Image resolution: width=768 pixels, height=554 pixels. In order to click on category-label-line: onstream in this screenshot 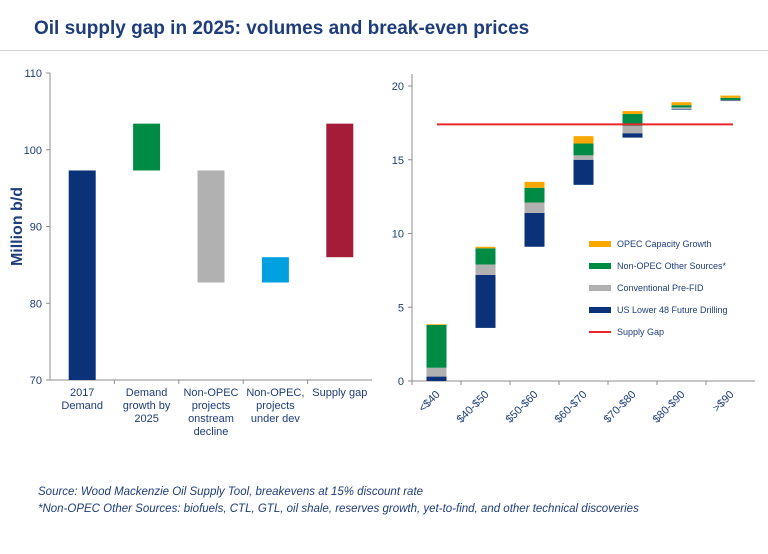, I will do `click(211, 419)`.